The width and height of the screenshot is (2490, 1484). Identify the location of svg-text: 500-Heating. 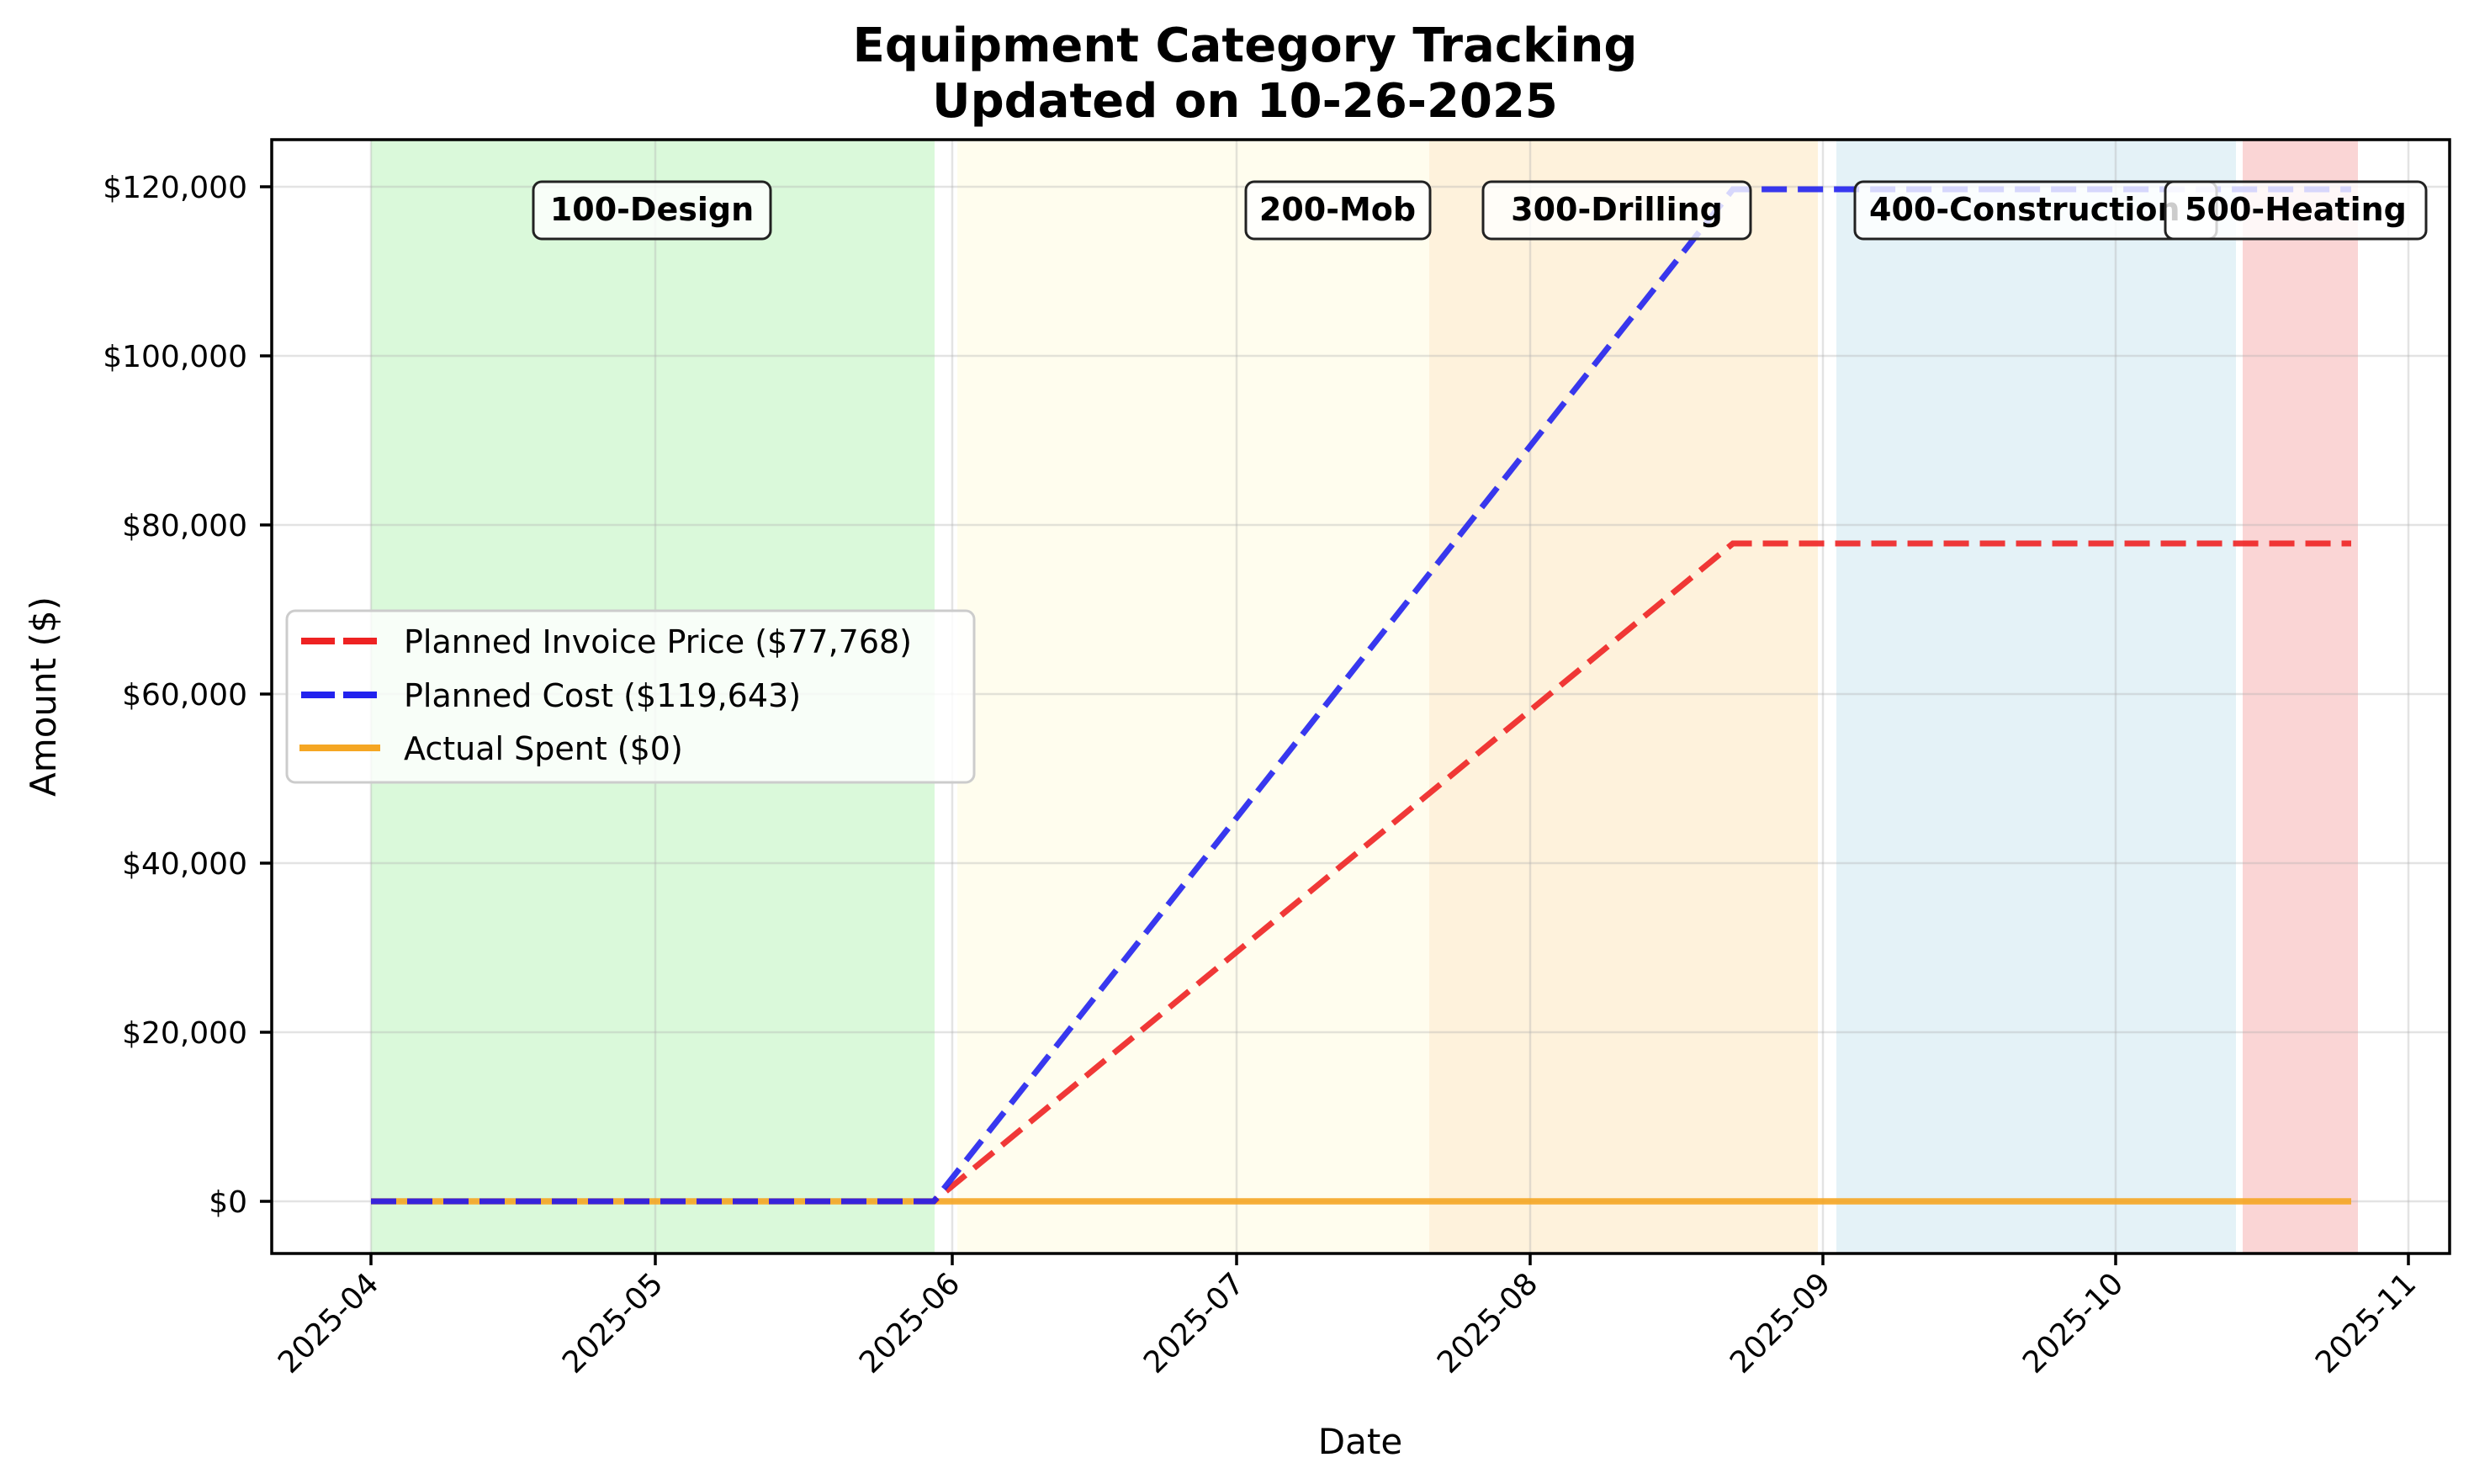
(2296, 209).